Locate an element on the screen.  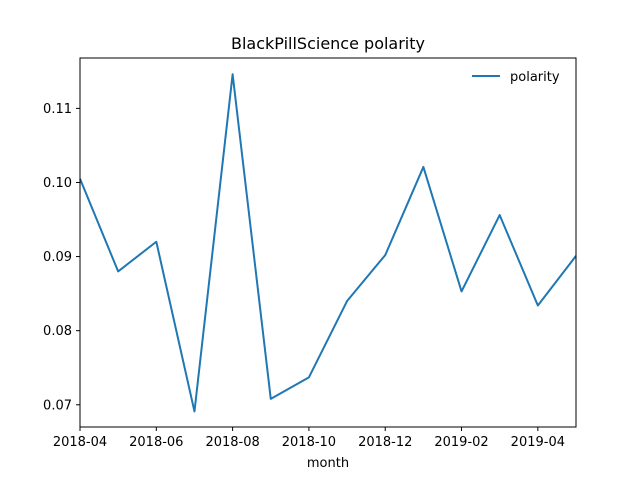
x-axis-label: month is located at coordinates (328, 463).